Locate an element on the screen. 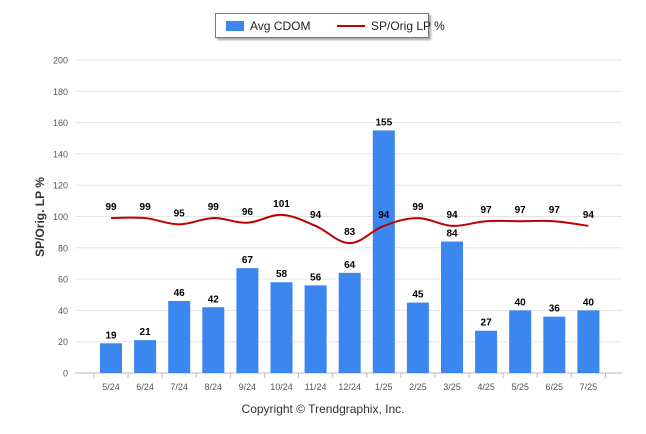  bar-data-label: 67 is located at coordinates (248, 260).